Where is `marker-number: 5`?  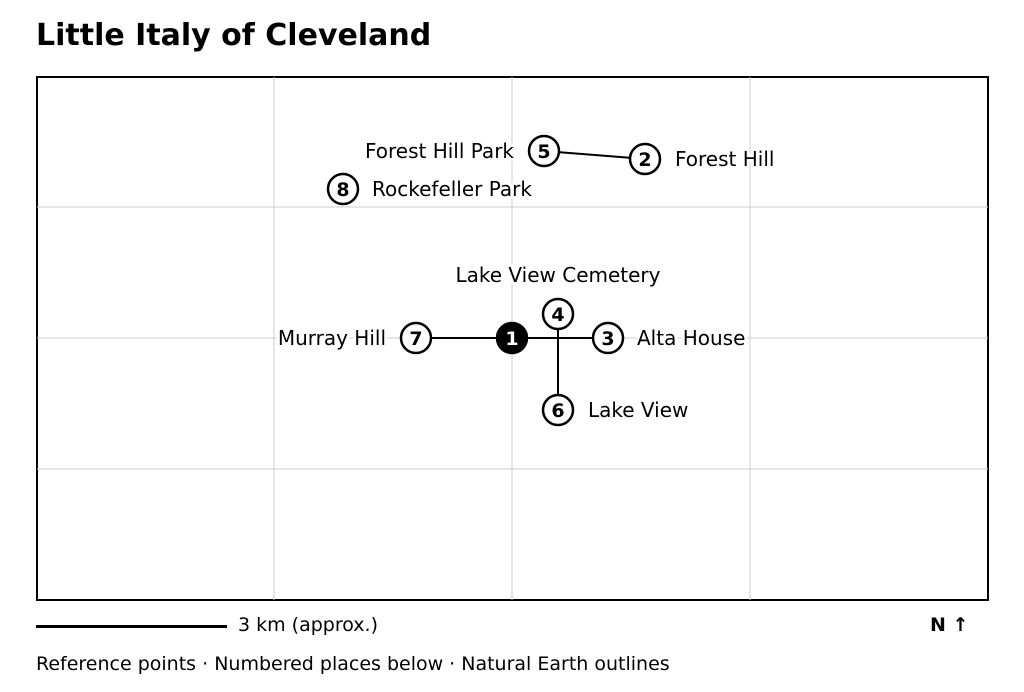 marker-number: 5 is located at coordinates (543, 152).